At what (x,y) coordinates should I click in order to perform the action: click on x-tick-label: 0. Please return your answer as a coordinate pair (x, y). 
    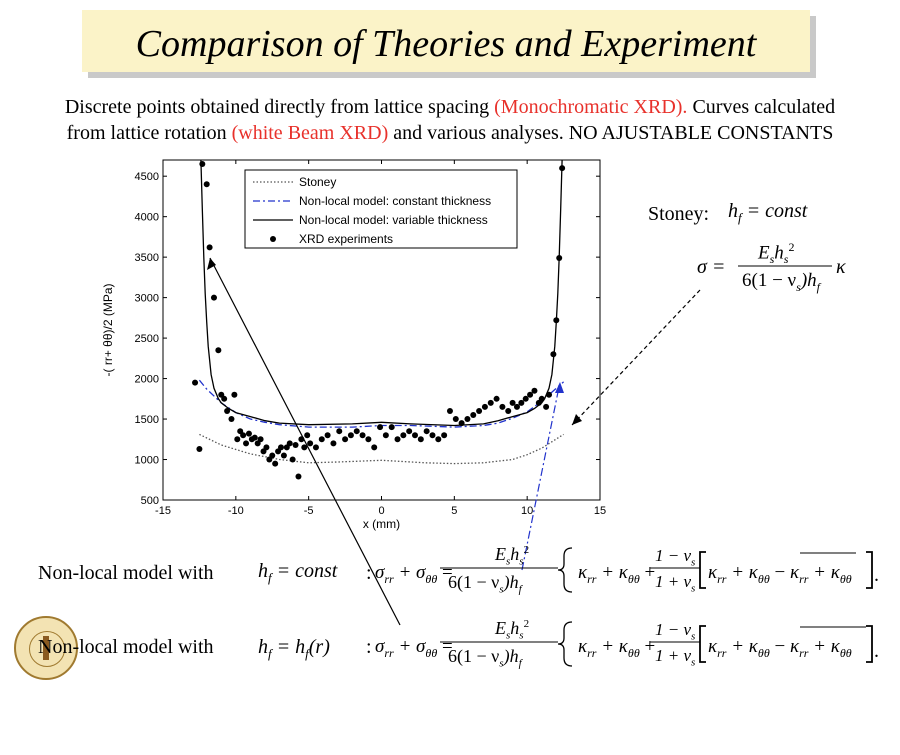
    Looking at the image, I should click on (381, 511).